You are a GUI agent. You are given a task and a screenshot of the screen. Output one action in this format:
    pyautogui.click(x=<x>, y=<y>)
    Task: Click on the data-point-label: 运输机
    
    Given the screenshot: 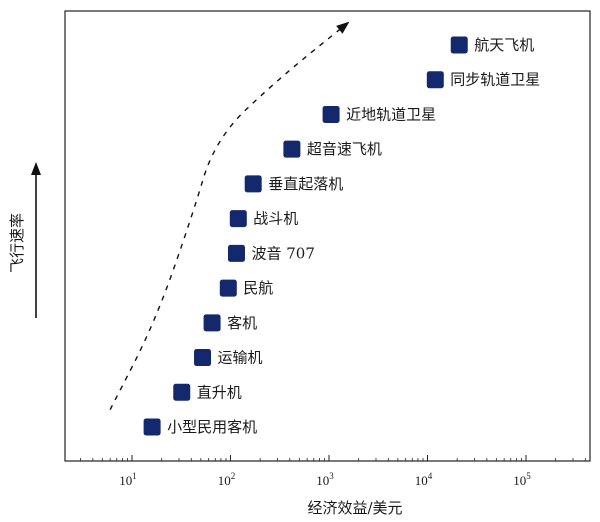 What is the action you would take?
    pyautogui.click(x=240, y=358)
    